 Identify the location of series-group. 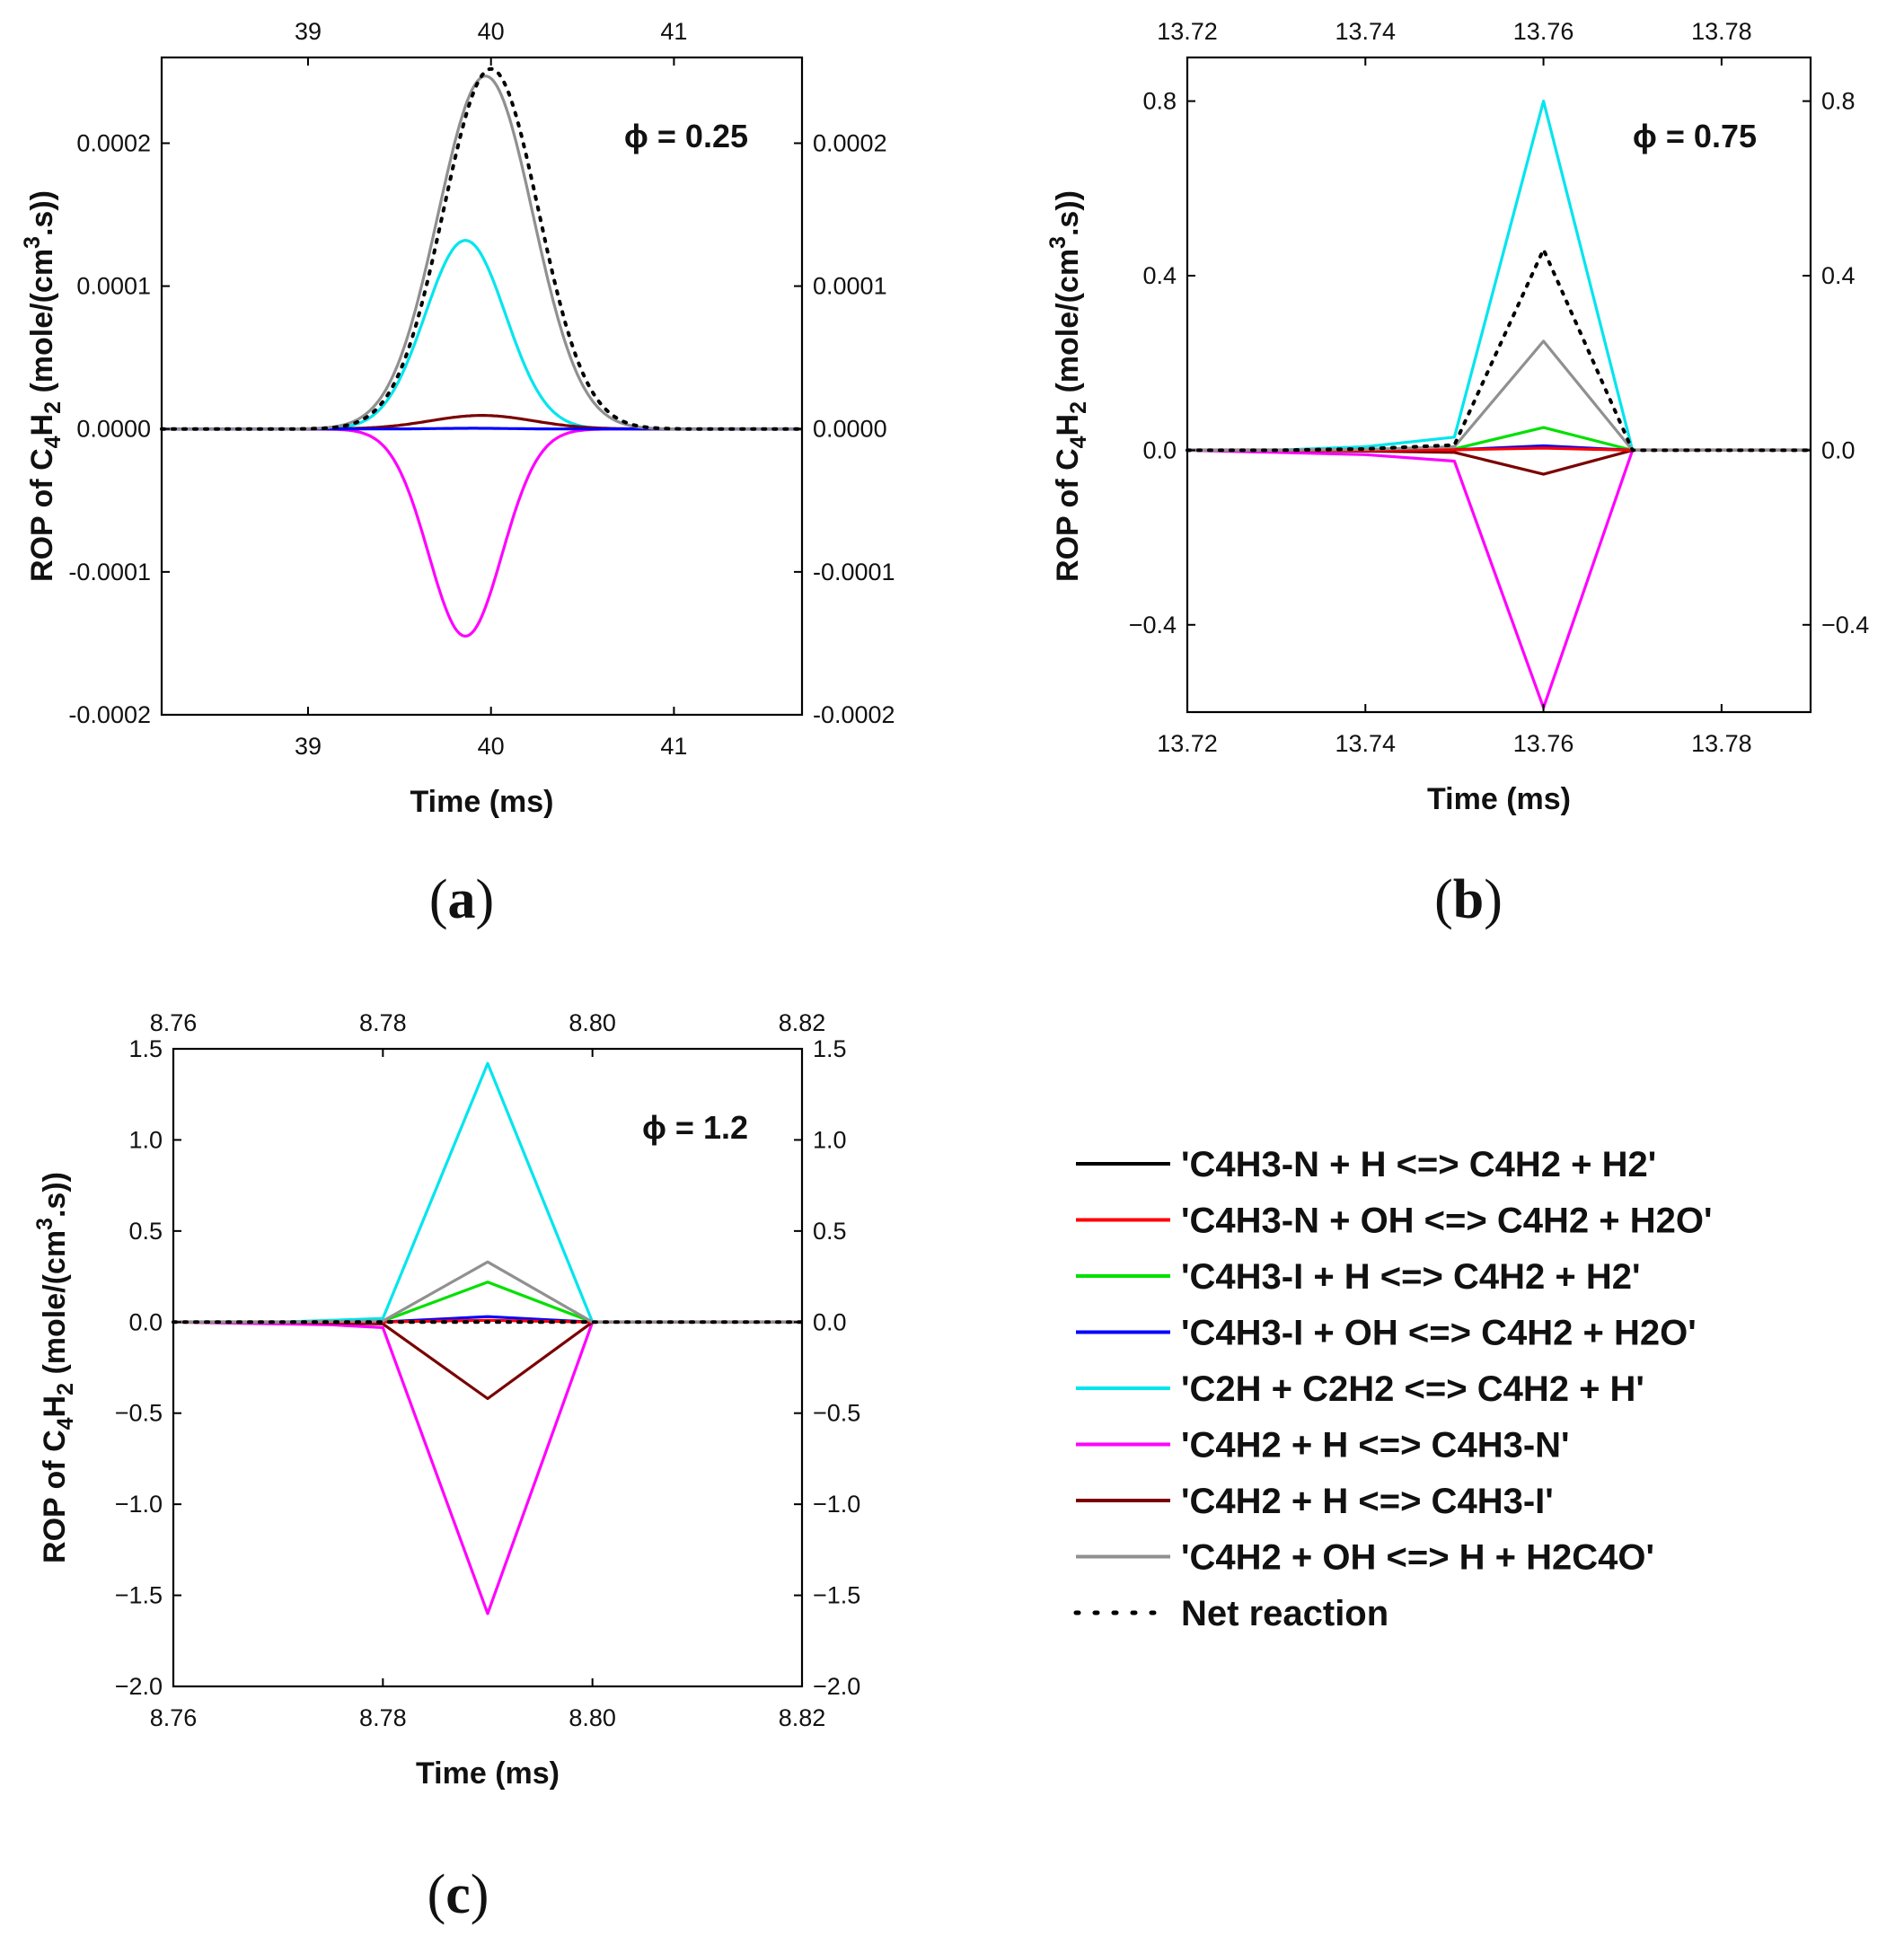
(488, 1338).